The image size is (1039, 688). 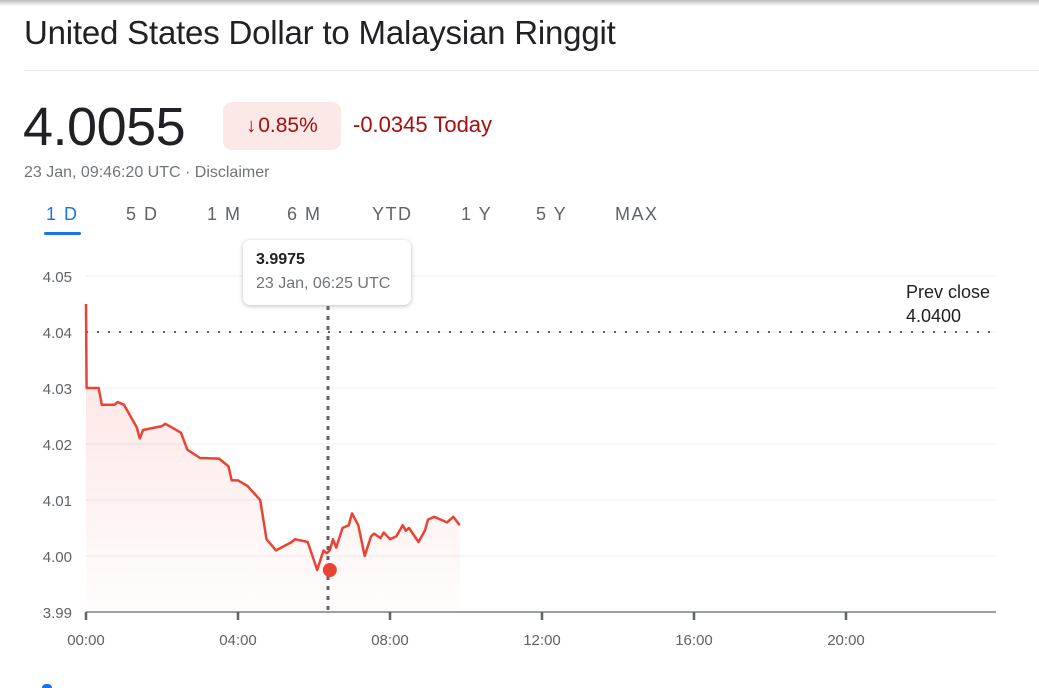 What do you see at coordinates (846, 640) in the screenshot?
I see `svg-text: 20:00` at bounding box center [846, 640].